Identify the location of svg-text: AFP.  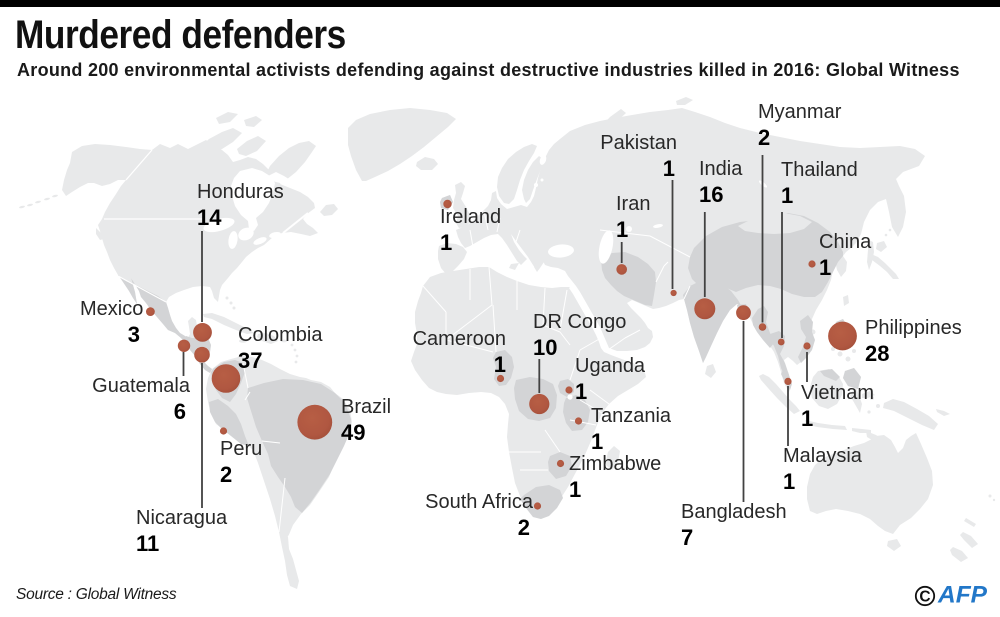
(962, 595).